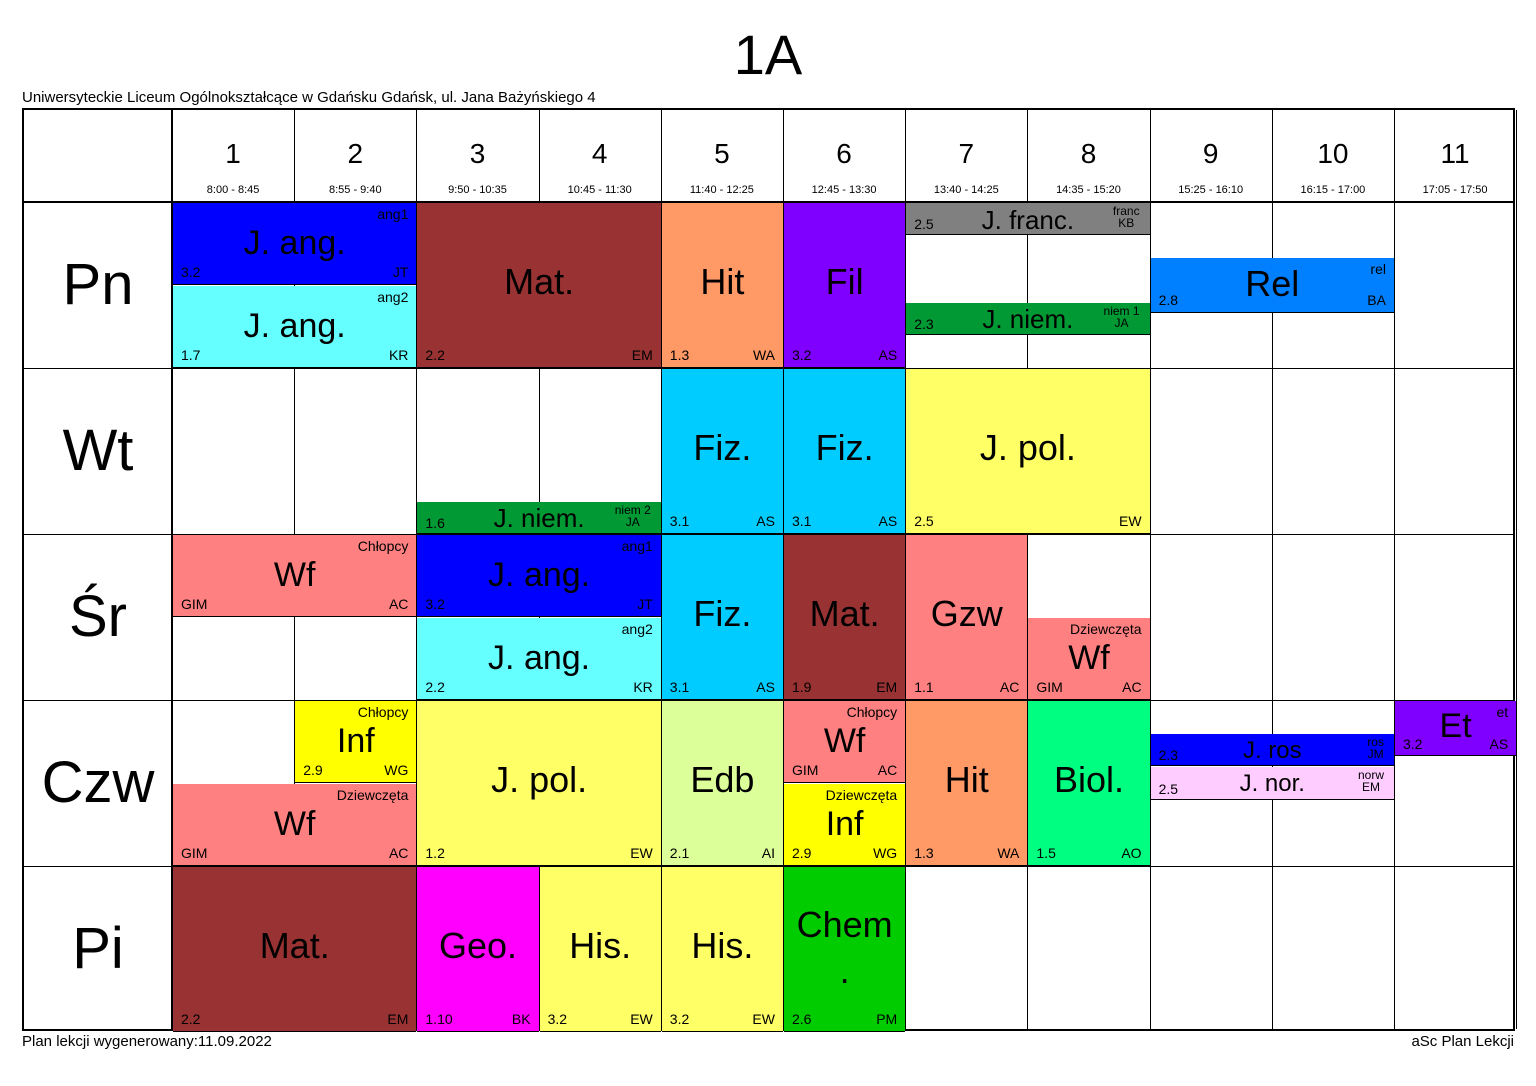  I want to click on lesson-subject: J. ang., so click(294, 325).